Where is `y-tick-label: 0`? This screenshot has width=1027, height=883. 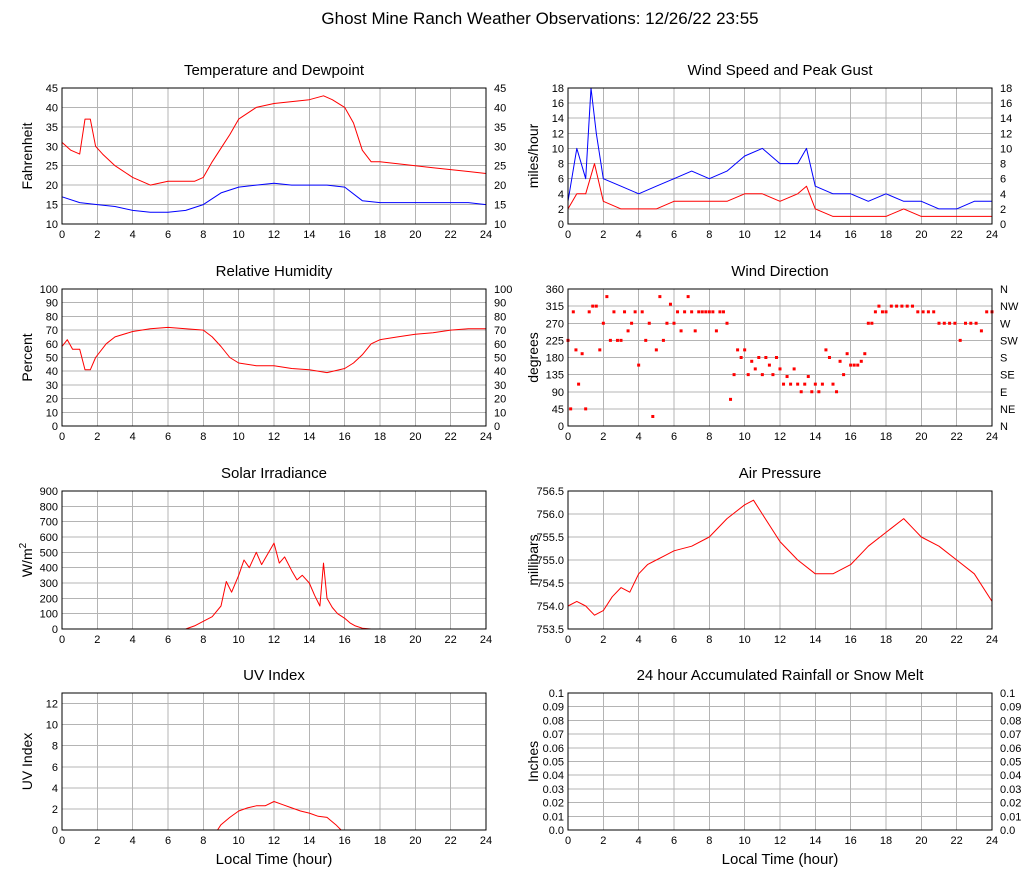
y-tick-label: 0 is located at coordinates (55, 427).